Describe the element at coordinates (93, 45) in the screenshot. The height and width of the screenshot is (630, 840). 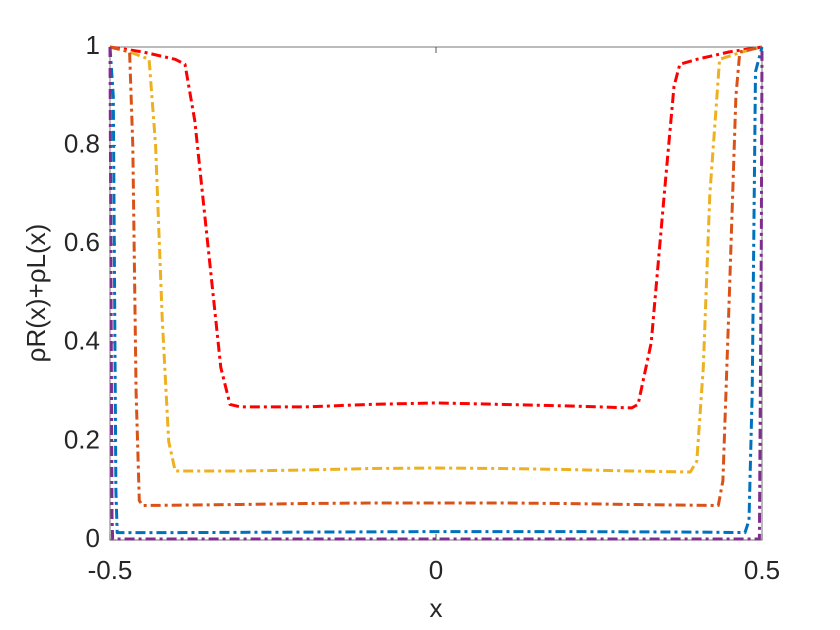
I see `y-tick-label: 1` at that location.